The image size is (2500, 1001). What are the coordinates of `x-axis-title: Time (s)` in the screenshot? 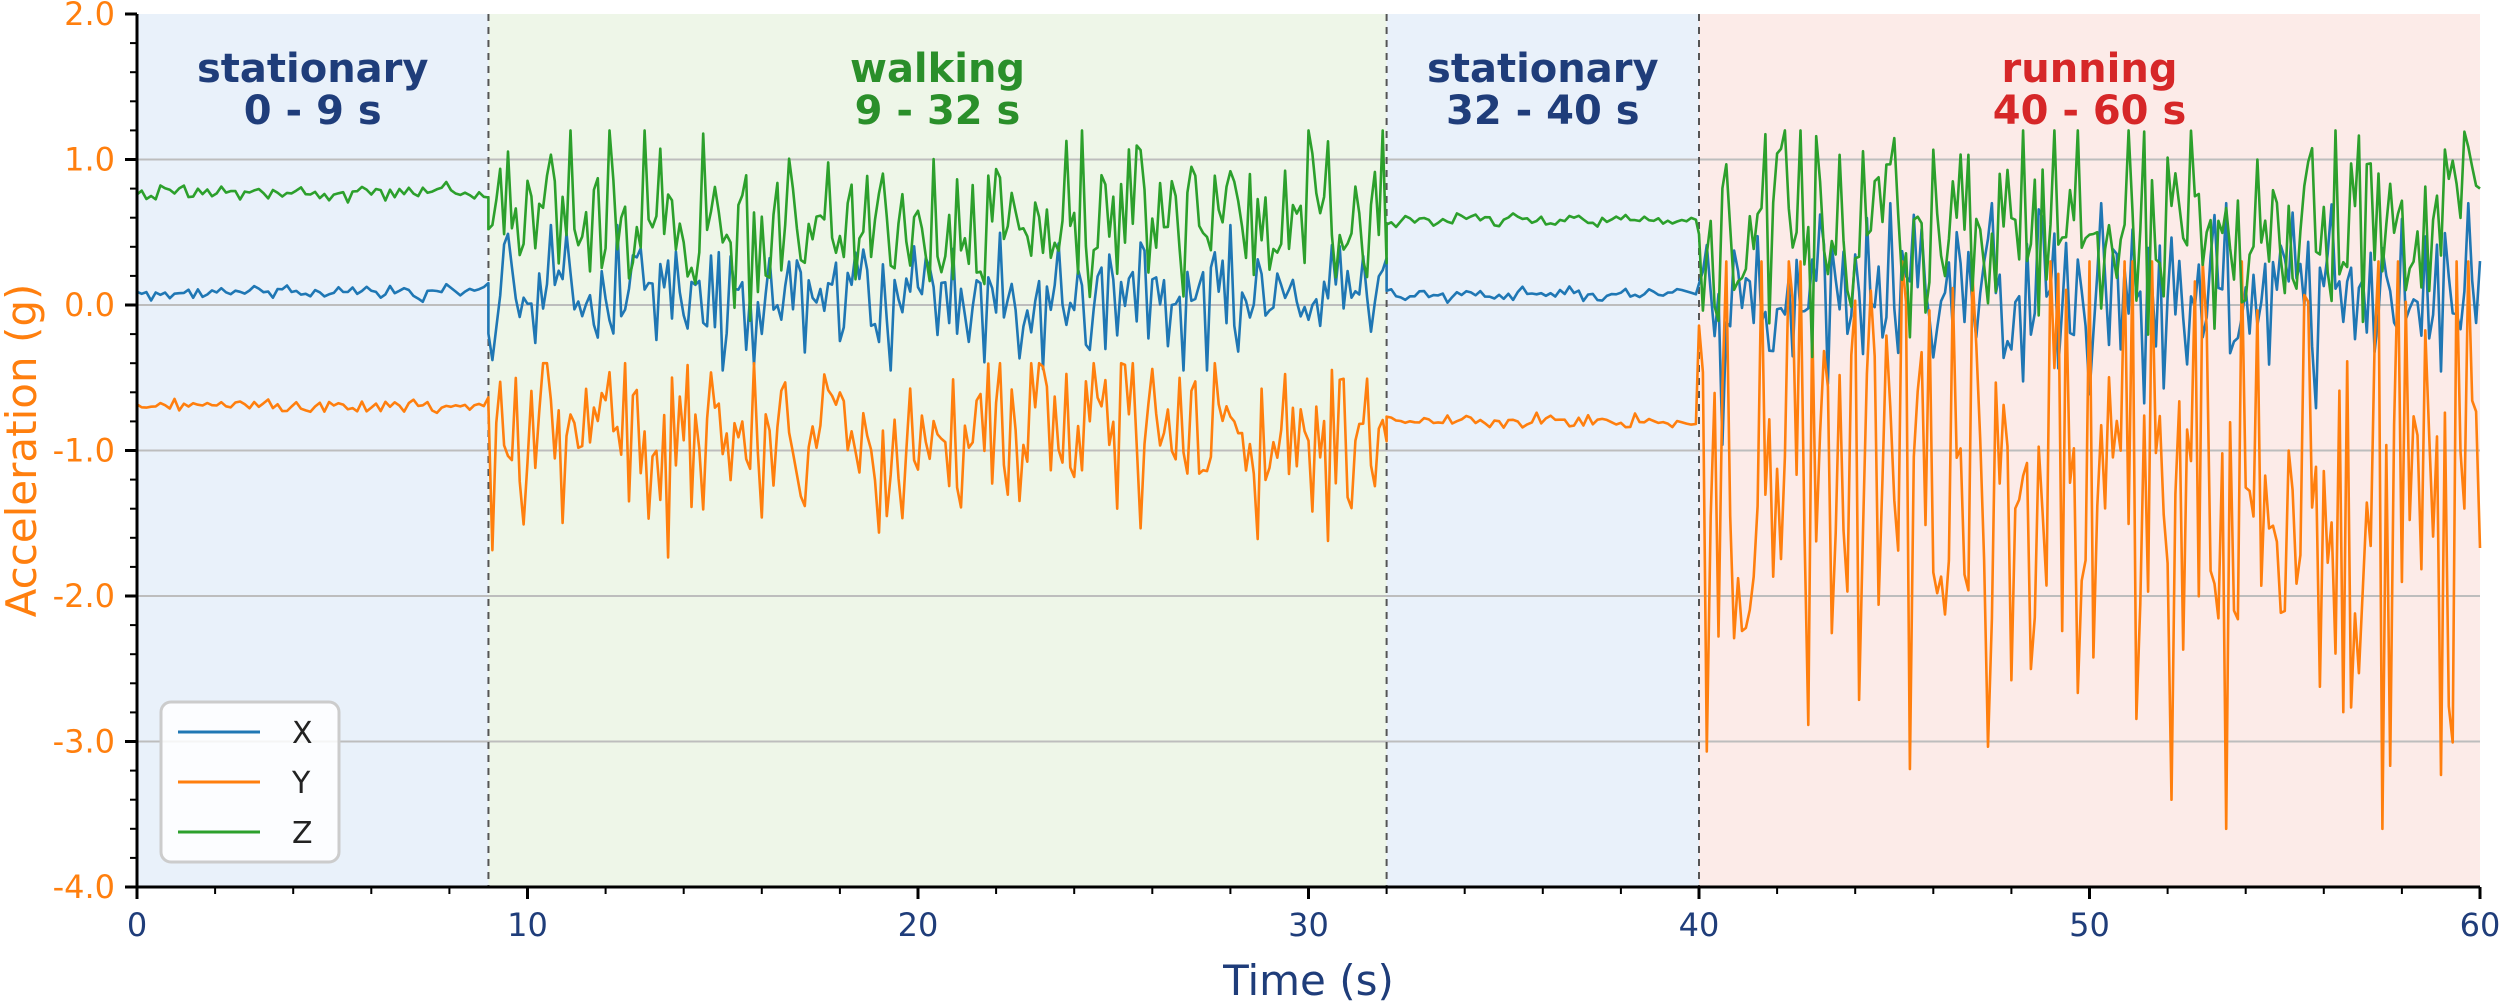 It's located at (1308, 978).